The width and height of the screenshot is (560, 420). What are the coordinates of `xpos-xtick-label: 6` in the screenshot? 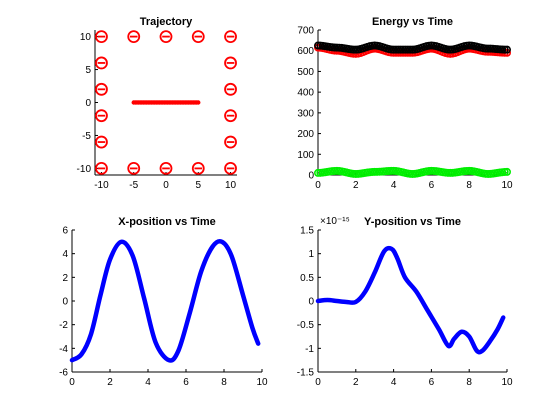 It's located at (186, 382).